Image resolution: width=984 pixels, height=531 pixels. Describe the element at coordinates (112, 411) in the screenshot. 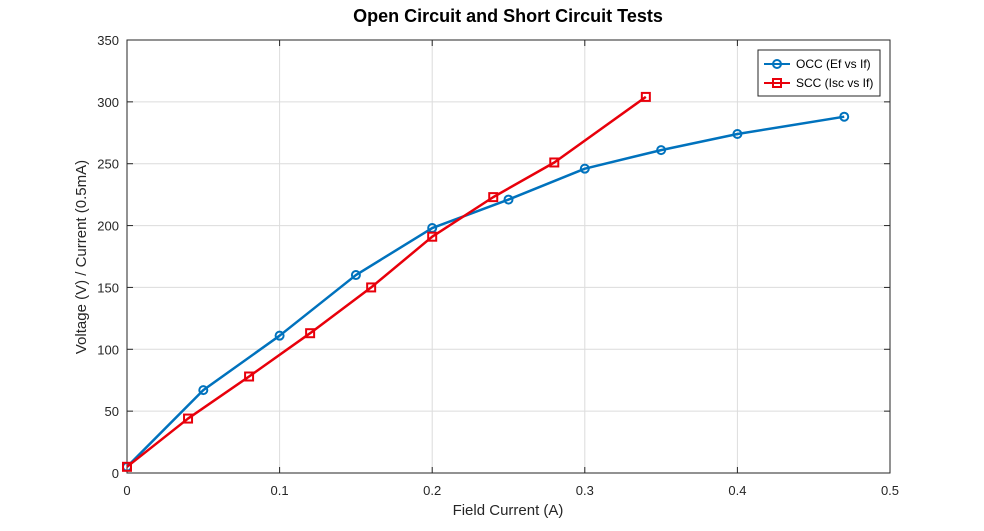

I see `y-tick-label: 50` at that location.